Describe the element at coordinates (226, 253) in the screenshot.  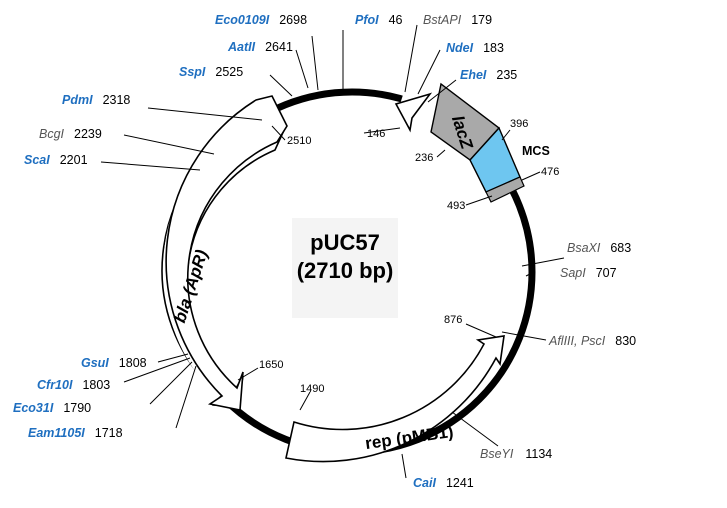
I see `bla-arrow-outline` at that location.